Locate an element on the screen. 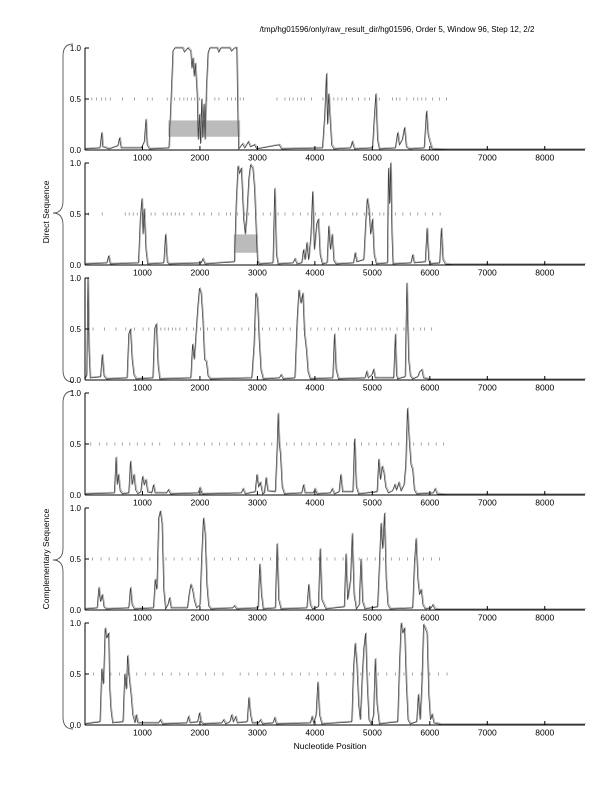 This screenshot has height=792, width=612. y-group-label-complementary: Complementary Sequence is located at coordinates (46, 559).